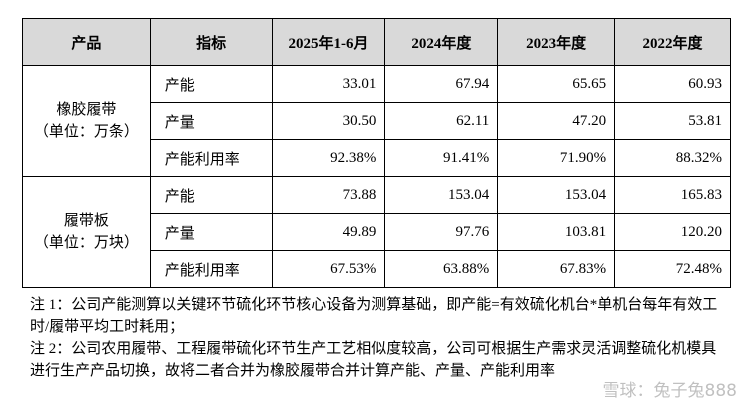 The image size is (755, 415). I want to click on value-cell: 71.90%, so click(556, 158).